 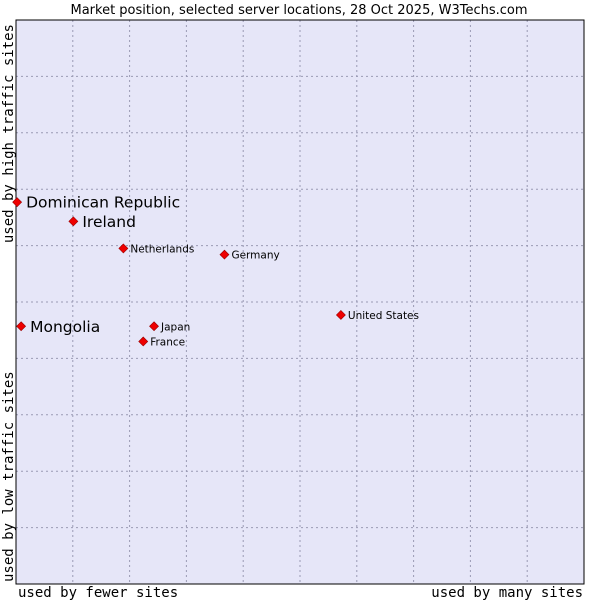 What do you see at coordinates (9, 476) in the screenshot?
I see `y-axis-label-low: used by low traffic sites` at bounding box center [9, 476].